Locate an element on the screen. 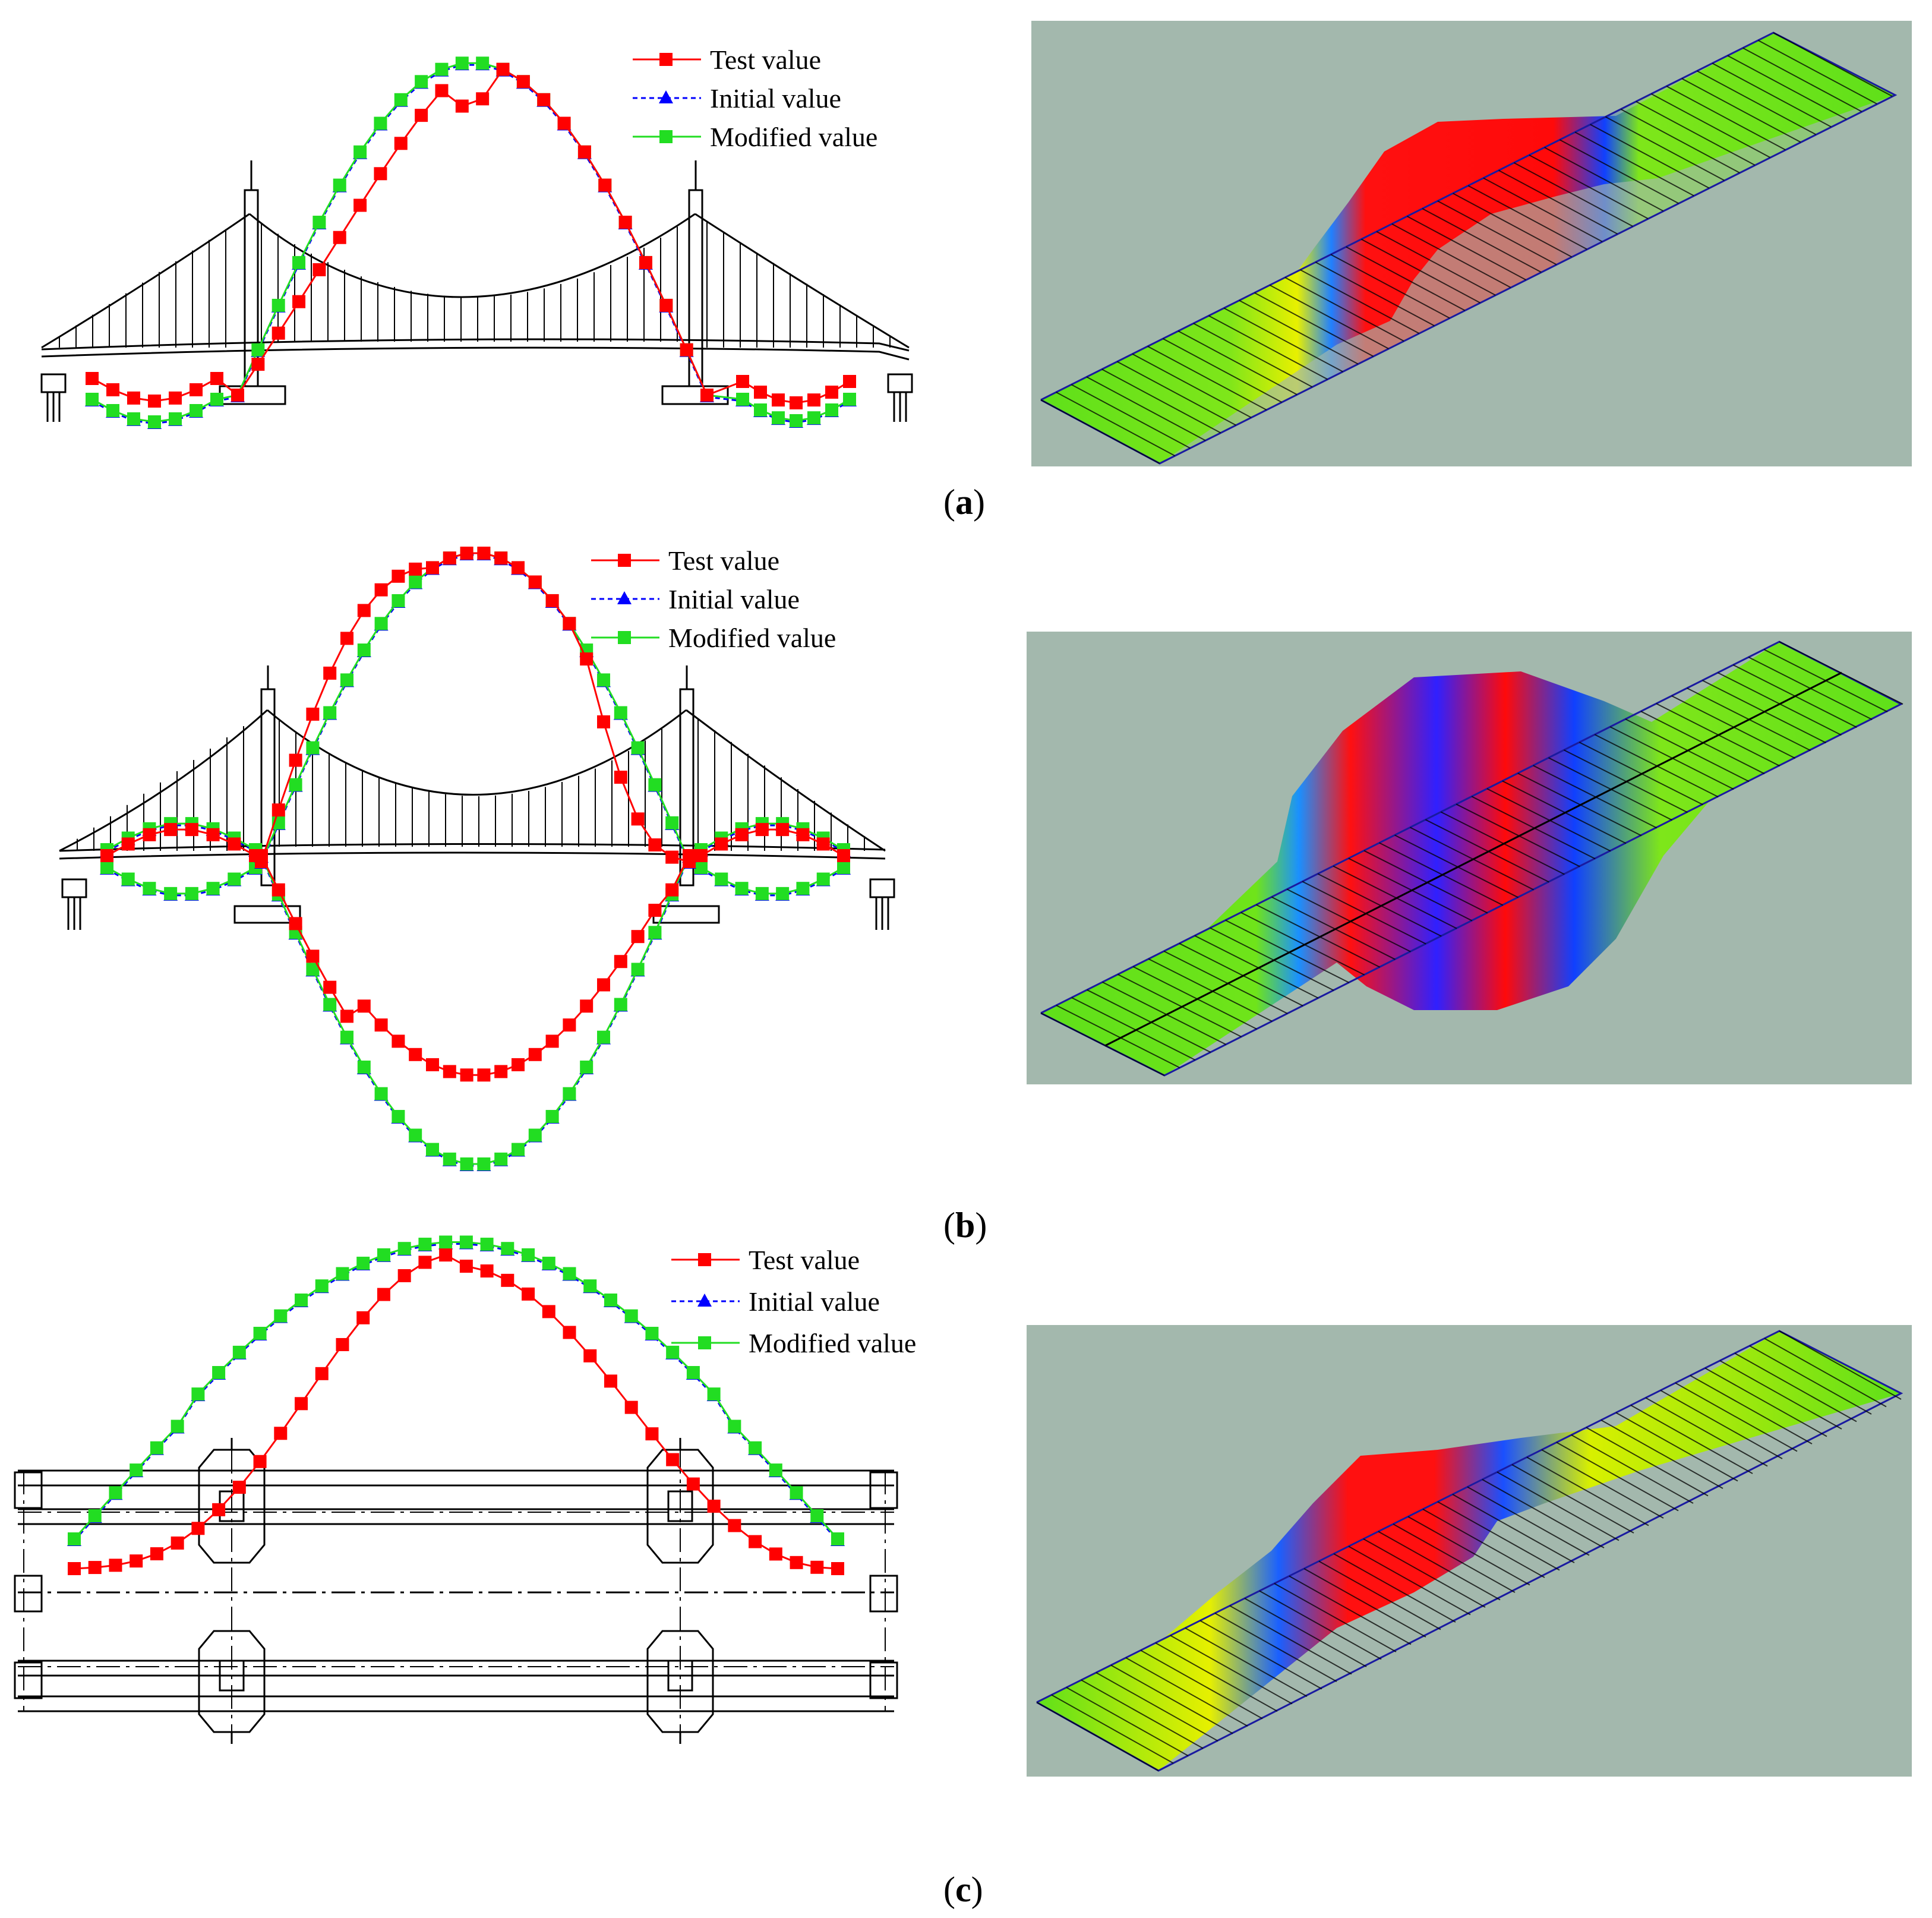 The height and width of the screenshot is (1918, 1932). legend-a: Test value Initial value Modified value is located at coordinates (755, 98).